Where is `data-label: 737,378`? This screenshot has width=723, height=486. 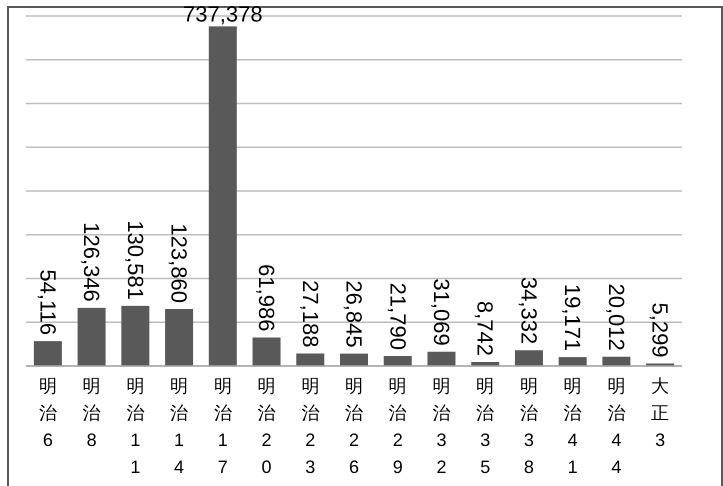 data-label: 737,378 is located at coordinates (223, 13).